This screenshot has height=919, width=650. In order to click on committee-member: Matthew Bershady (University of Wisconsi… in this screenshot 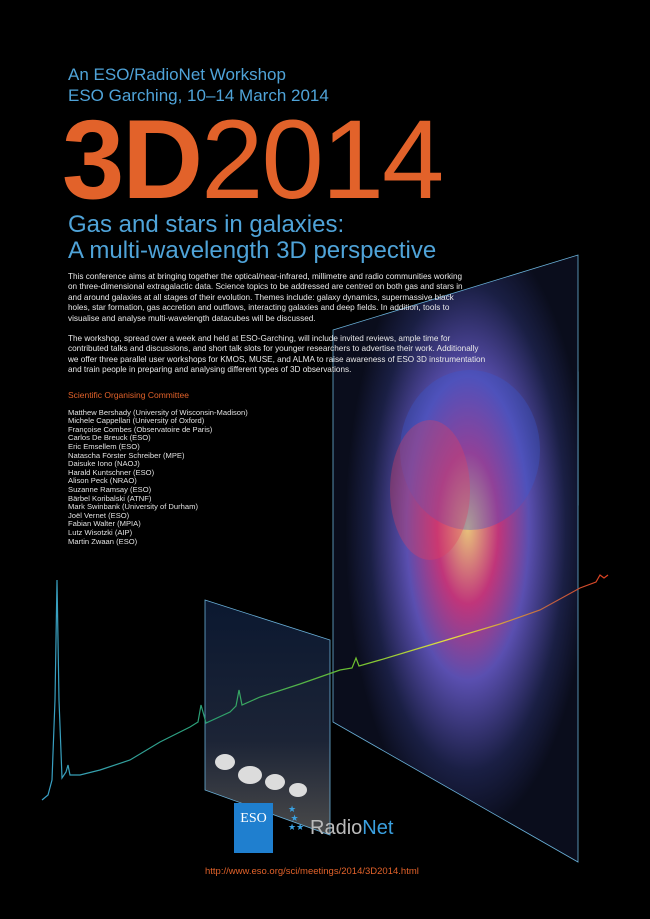, I will do `click(158, 412)`.